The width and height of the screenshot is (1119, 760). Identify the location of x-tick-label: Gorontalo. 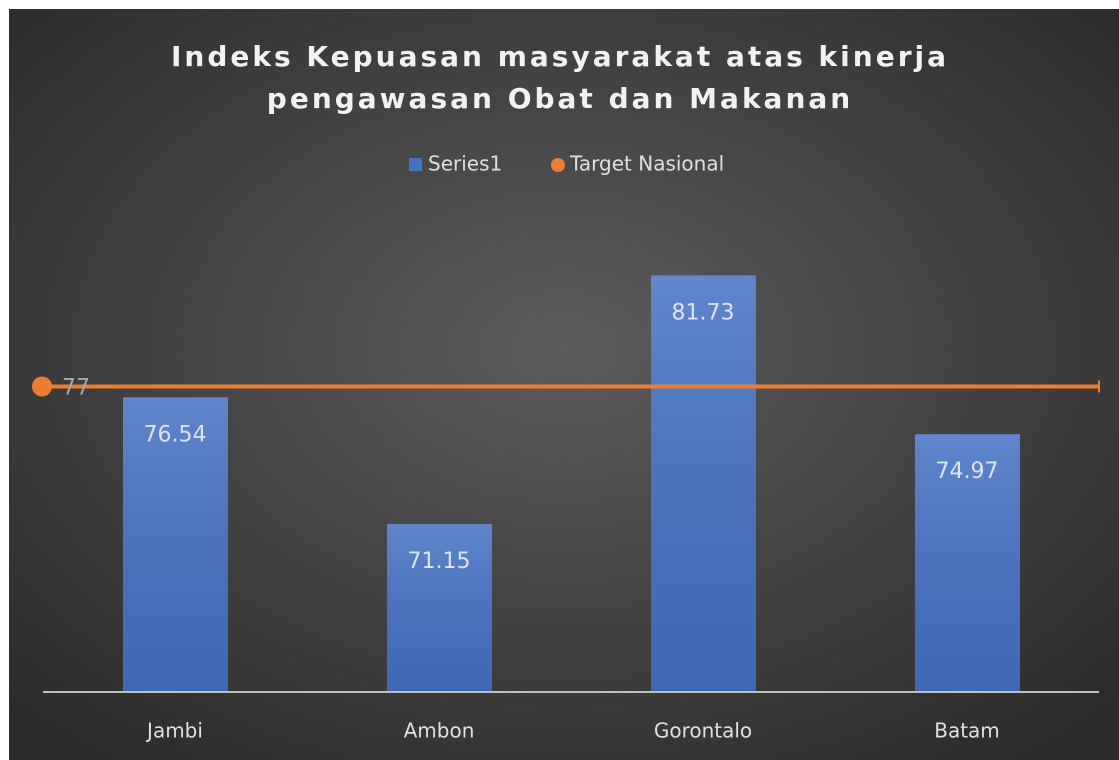
(703, 731).